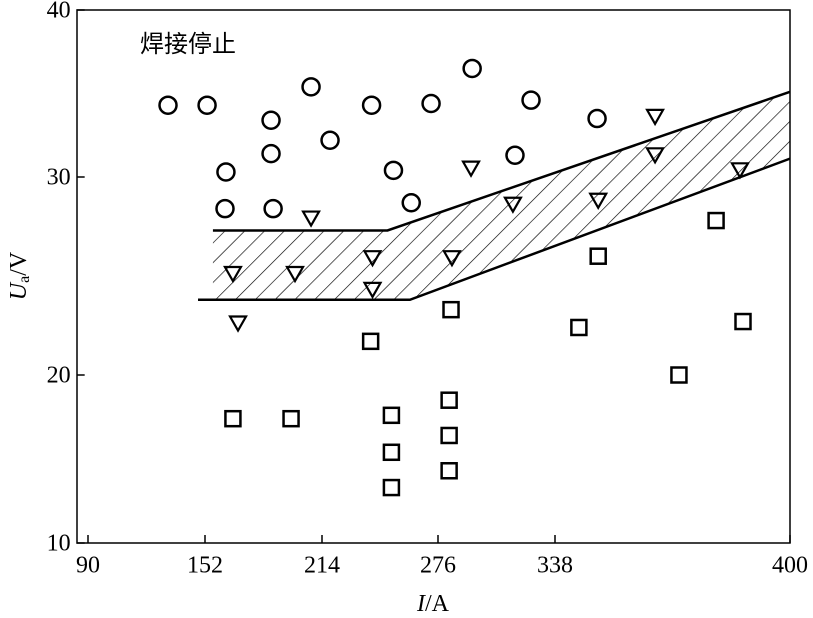 The width and height of the screenshot is (813, 618). What do you see at coordinates (438, 566) in the screenshot?
I see `x-tick-label: 276` at bounding box center [438, 566].